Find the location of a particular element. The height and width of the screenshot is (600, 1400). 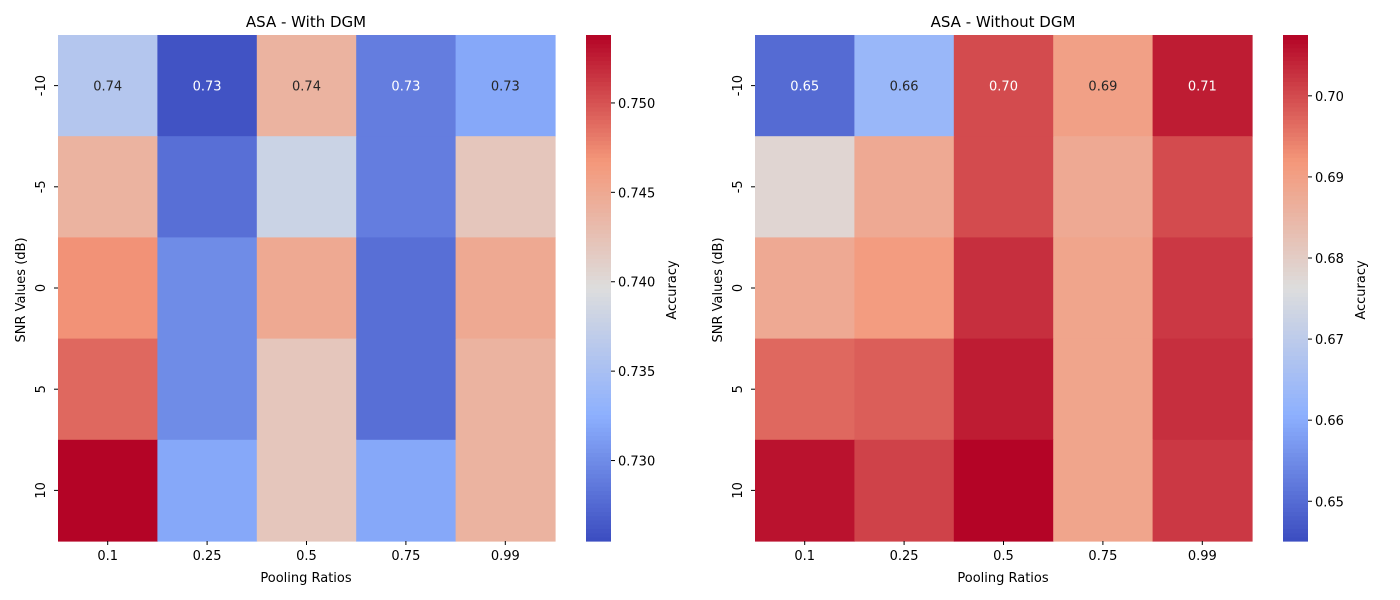

x-axis-label: Pooling Ratios is located at coordinates (1003, 578).